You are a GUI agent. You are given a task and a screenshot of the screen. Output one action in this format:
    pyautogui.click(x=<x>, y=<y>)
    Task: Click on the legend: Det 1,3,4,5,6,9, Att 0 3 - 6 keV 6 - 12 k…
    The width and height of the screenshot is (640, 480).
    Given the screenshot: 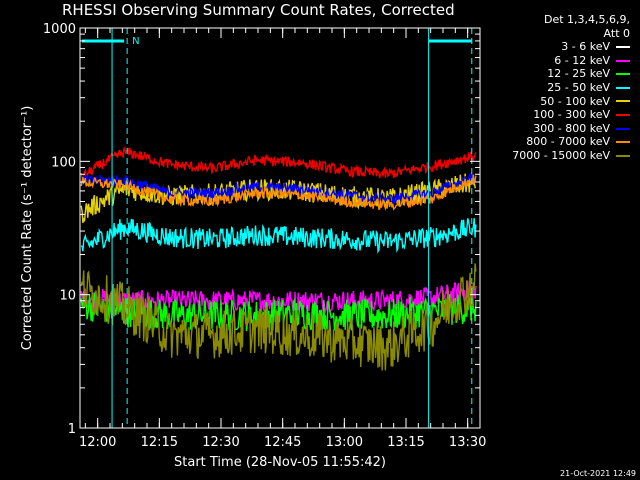 What is the action you would take?
    pyautogui.click(x=571, y=88)
    